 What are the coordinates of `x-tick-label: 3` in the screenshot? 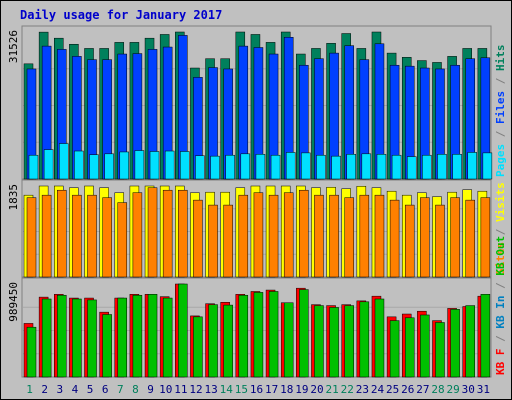 It's located at (60, 389).